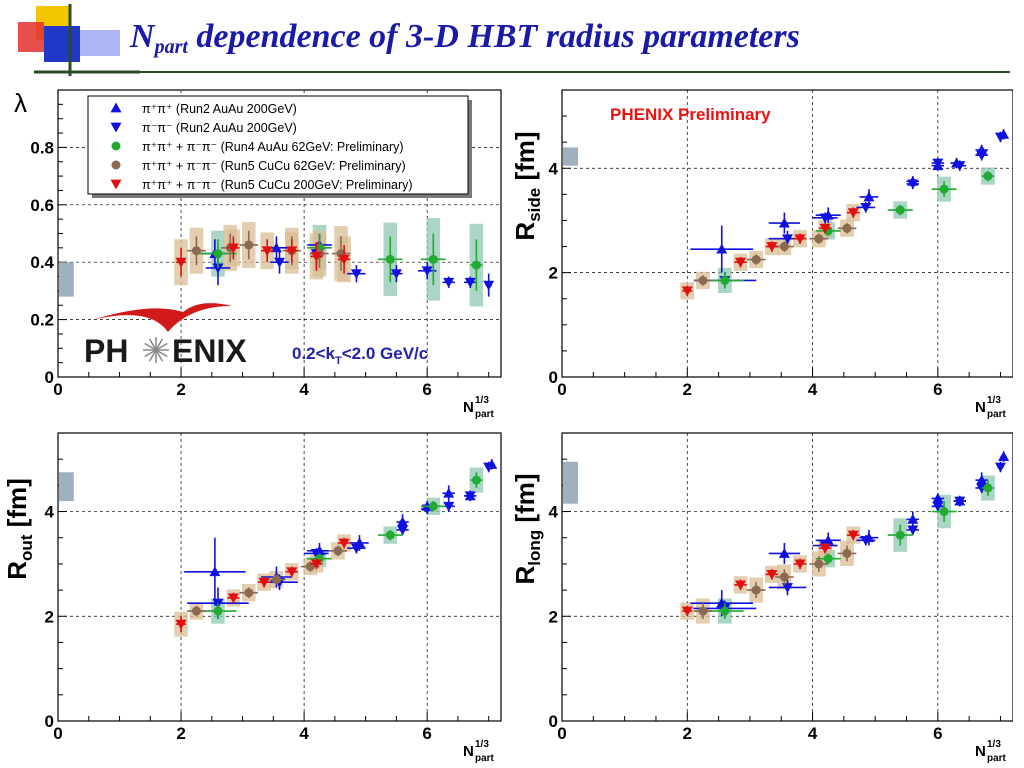 Image resolution: width=1024 pixels, height=768 pixels. Describe the element at coordinates (493, 36) in the screenshot. I see `title-rest: dependence of 3-D HBT radius parameters` at that location.